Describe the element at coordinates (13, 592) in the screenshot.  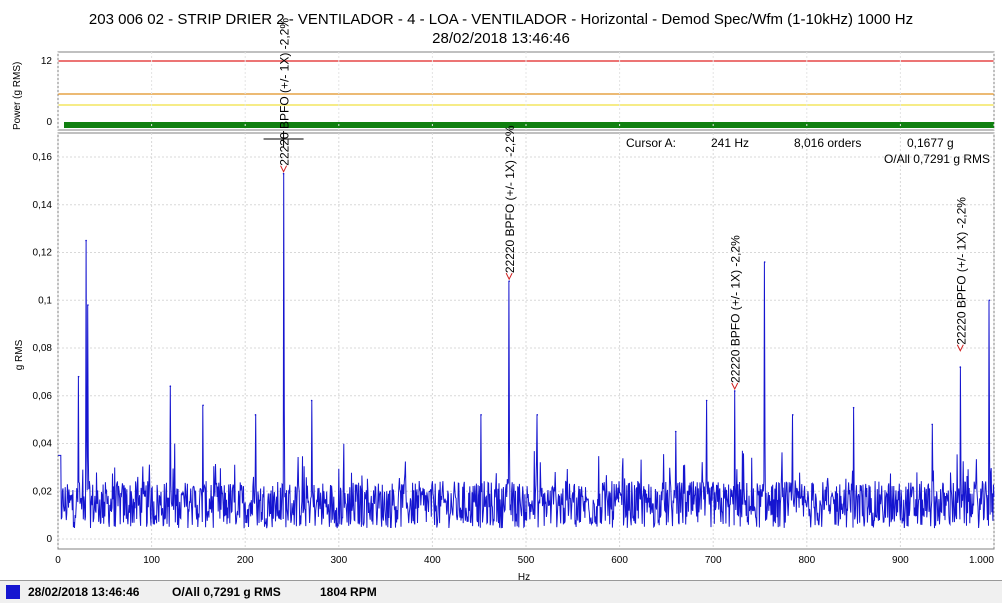
I see `series-color-swatch` at that location.